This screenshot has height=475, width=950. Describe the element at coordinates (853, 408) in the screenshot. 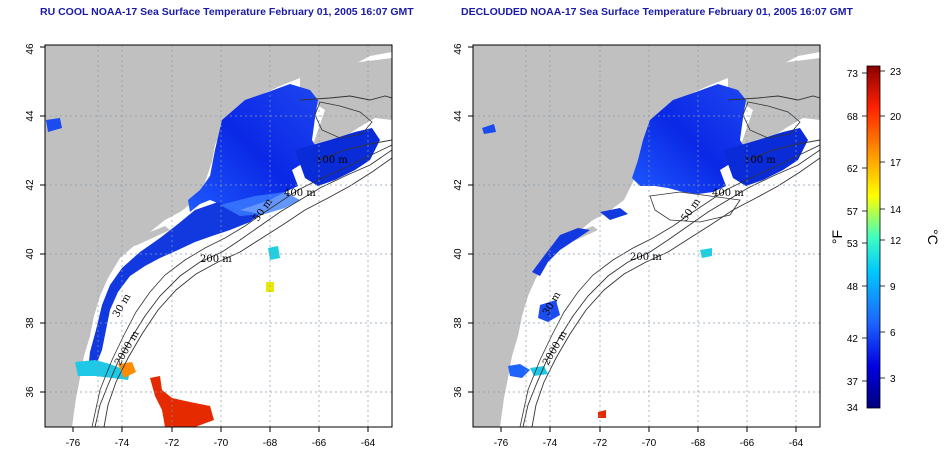

I see `colorbar-fahrenheit-tick: 34` at that location.